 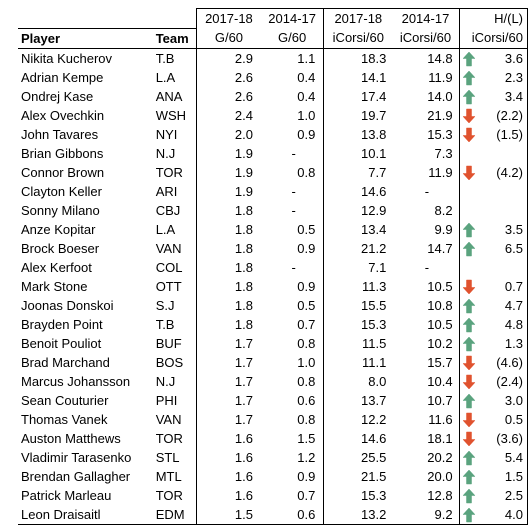 What do you see at coordinates (374, 362) in the screenshot?
I see `icorsi-1718-value: 11.1` at bounding box center [374, 362].